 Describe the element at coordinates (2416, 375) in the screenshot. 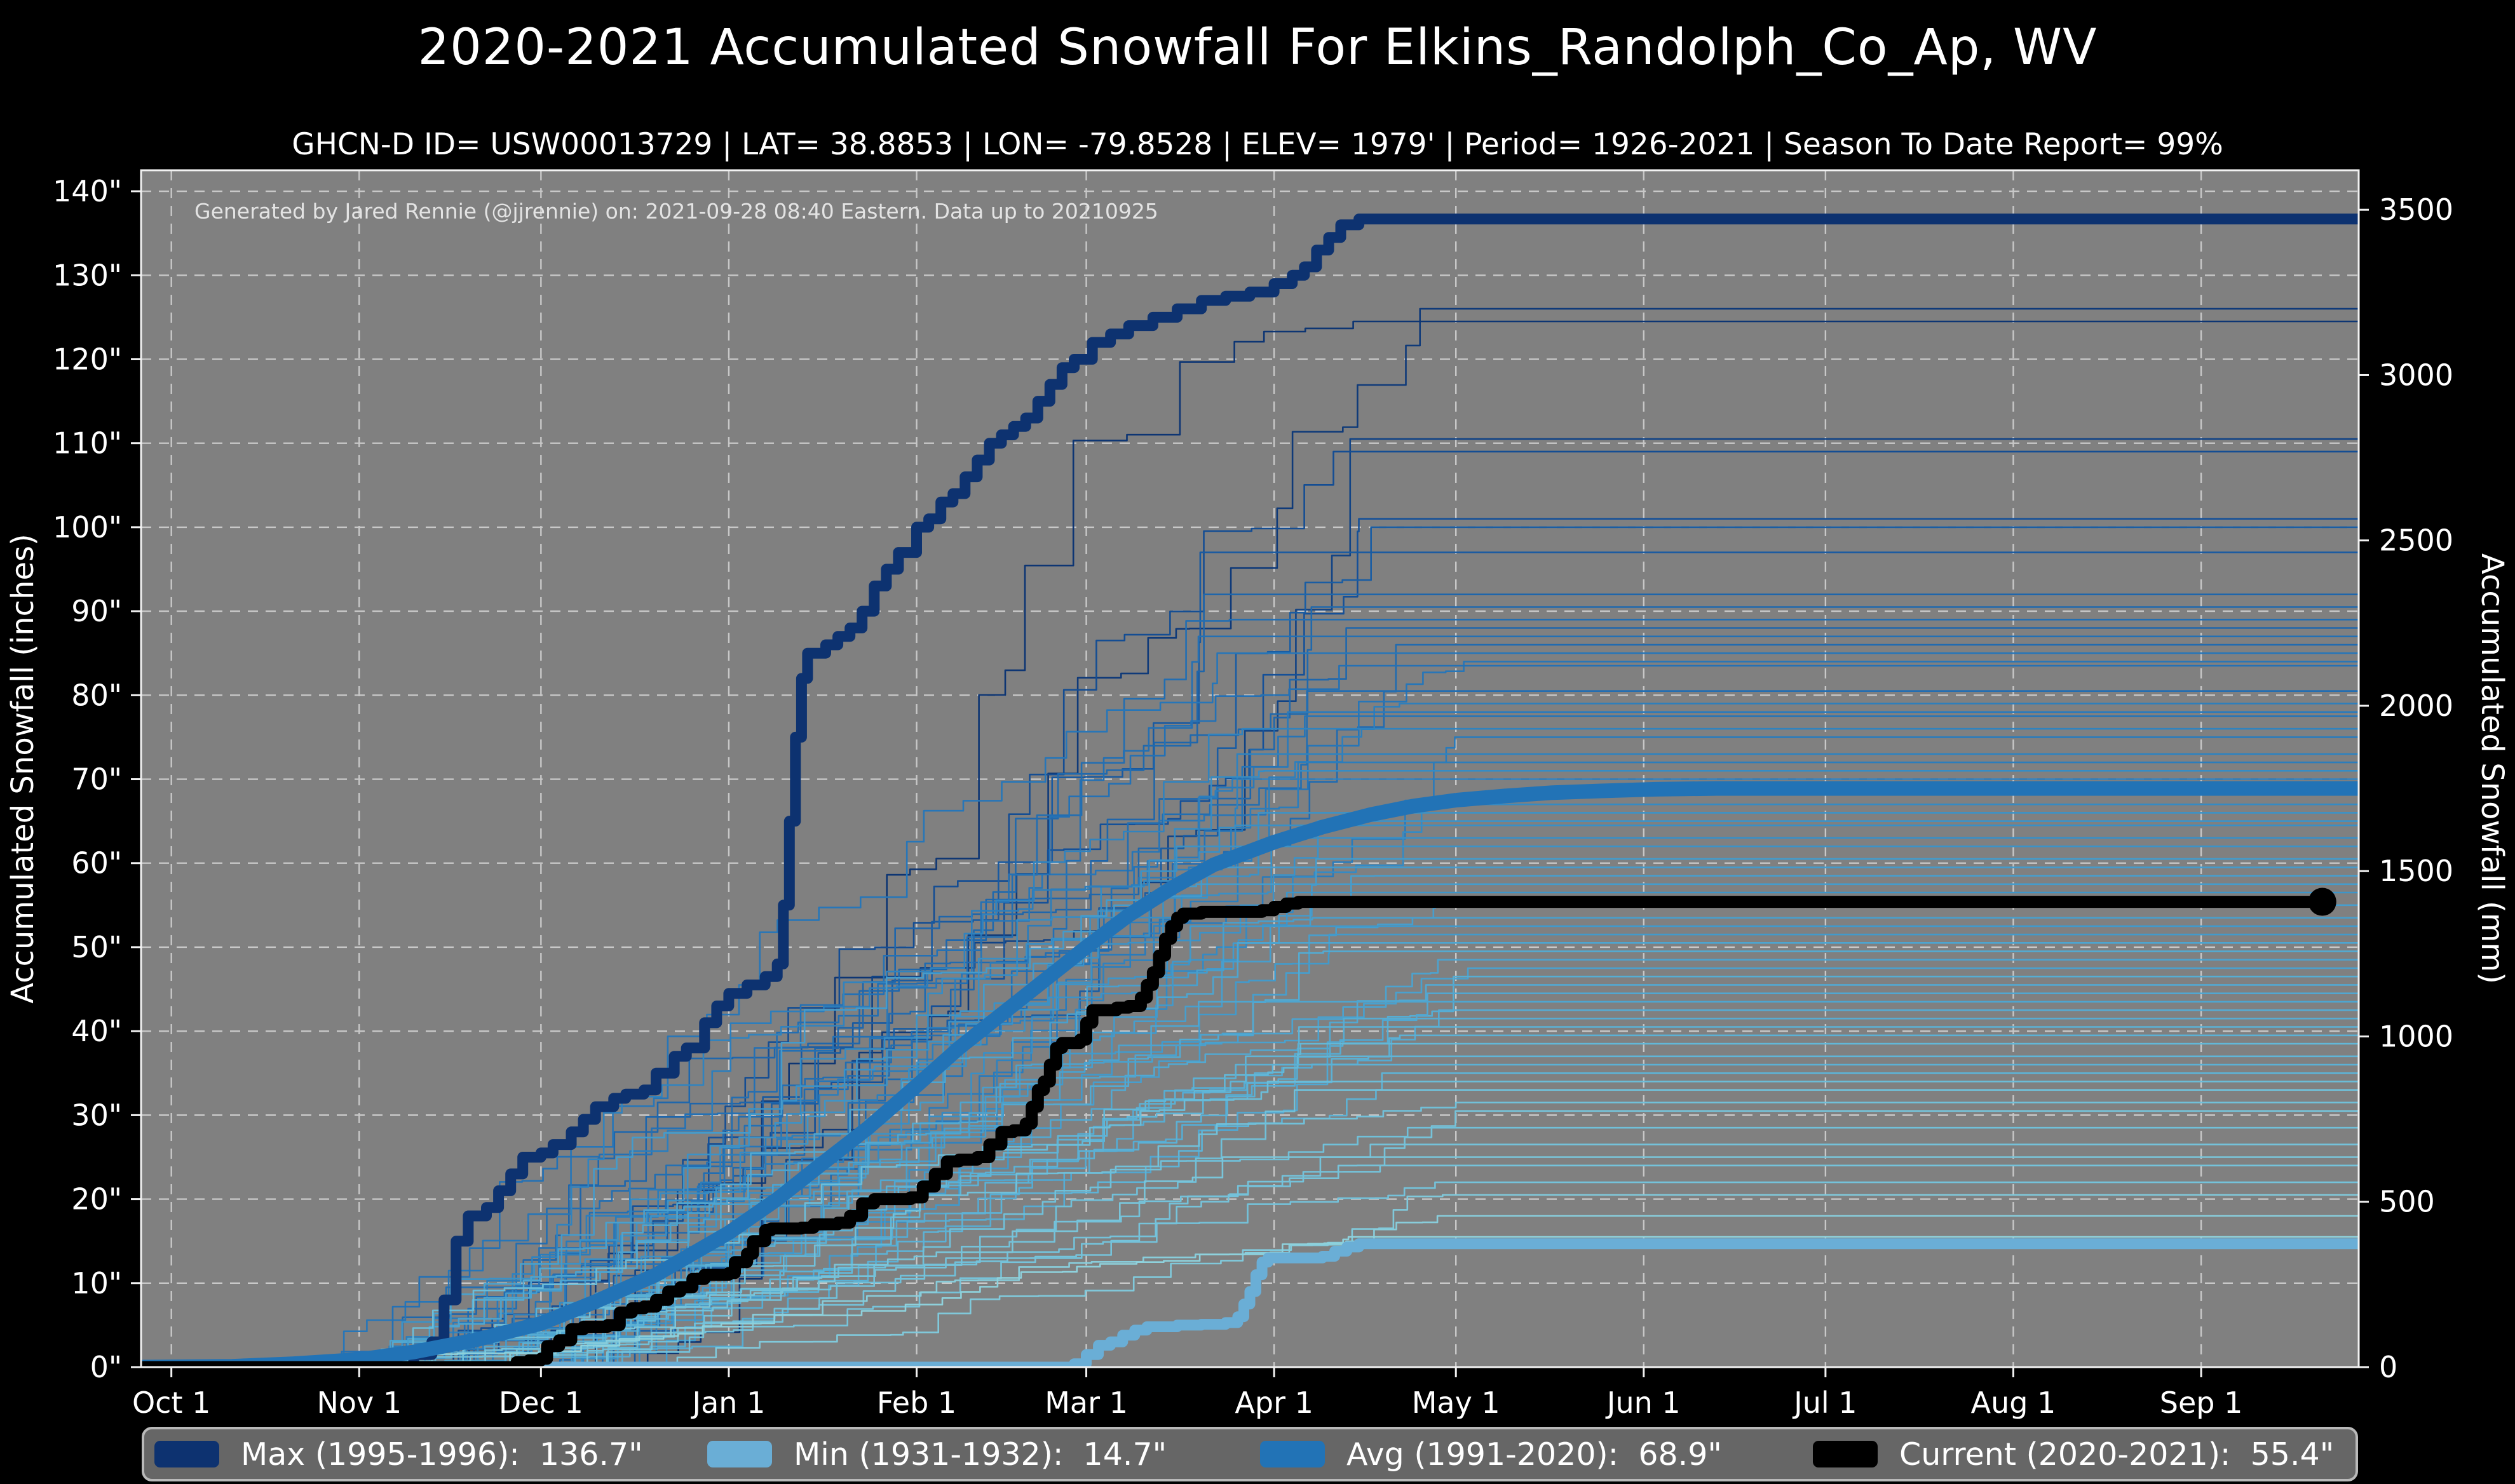

I see `y-right-tick-label: 3000` at that location.